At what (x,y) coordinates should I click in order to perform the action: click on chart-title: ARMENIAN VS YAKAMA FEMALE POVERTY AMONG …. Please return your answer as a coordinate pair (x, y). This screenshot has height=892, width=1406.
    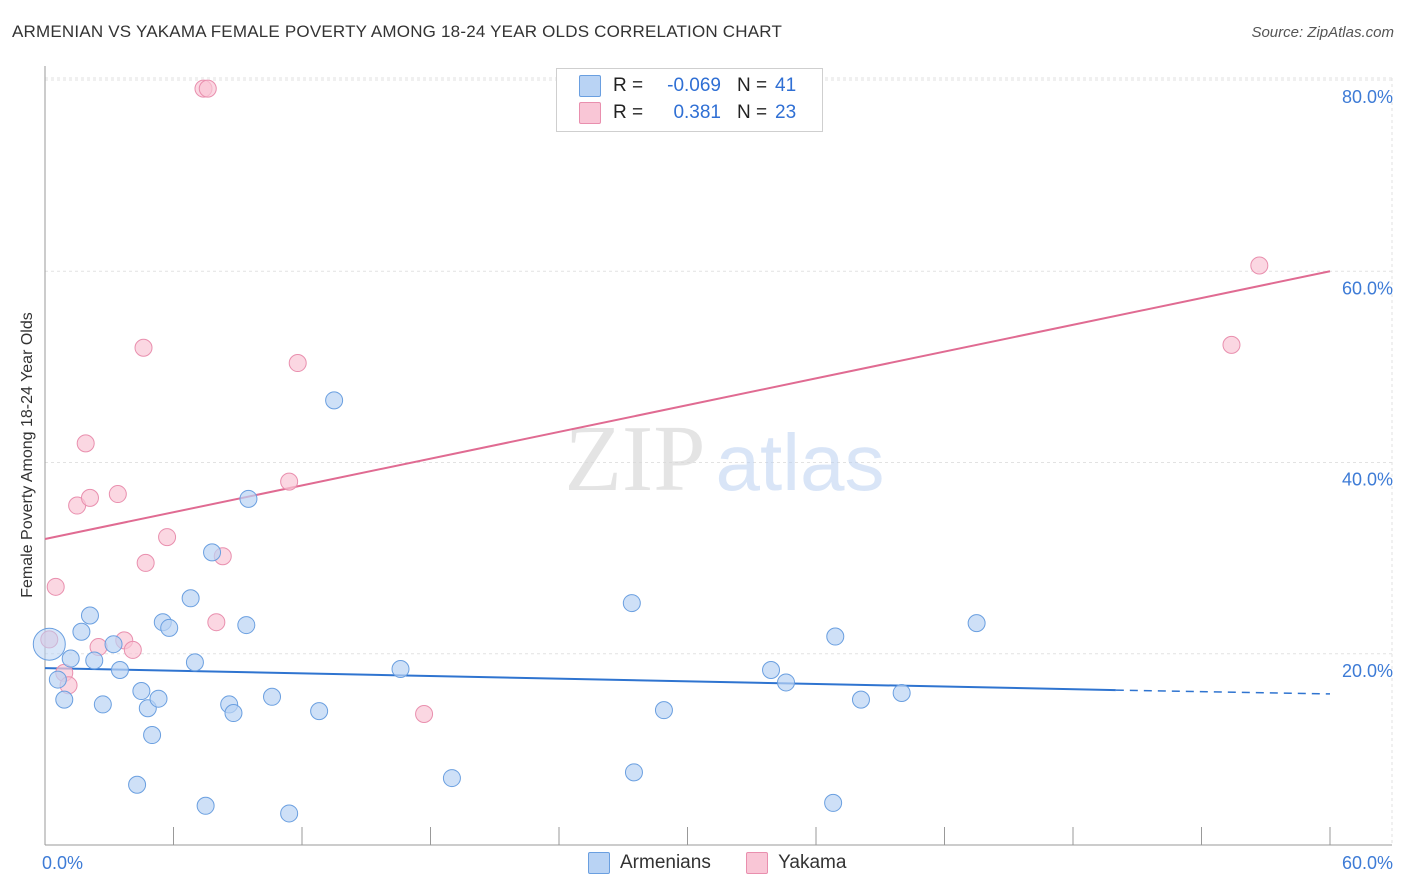
    Looking at the image, I should click on (397, 31).